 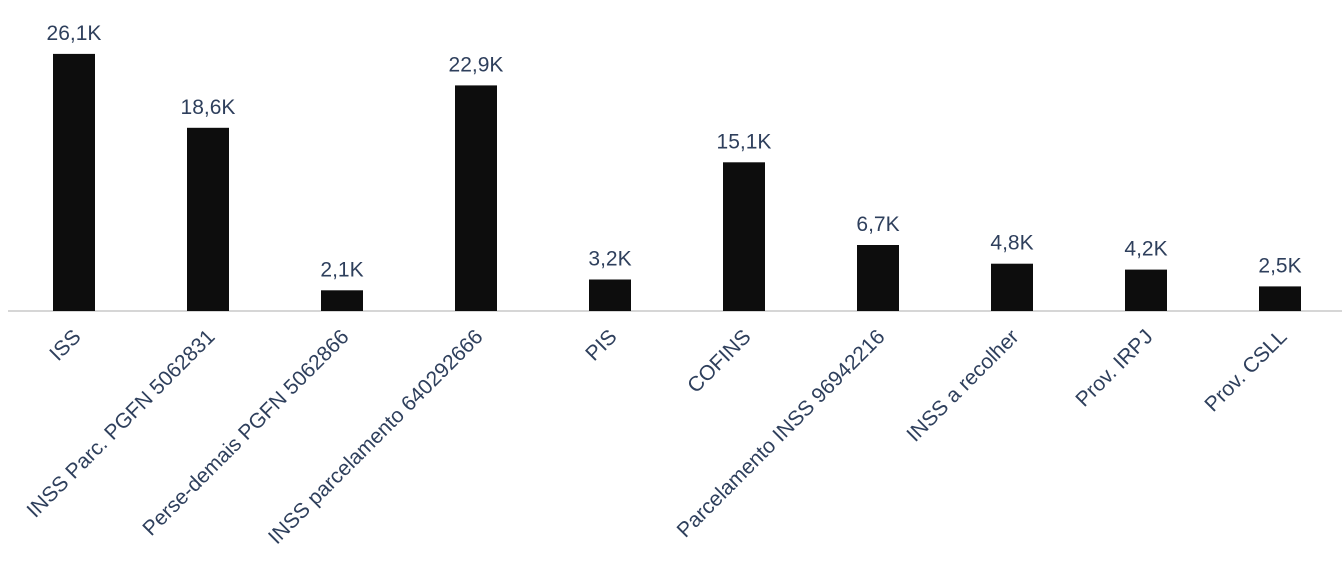 I want to click on x-tick-label-6: Parcelamento INSS 96942216, so click(x=781, y=433).